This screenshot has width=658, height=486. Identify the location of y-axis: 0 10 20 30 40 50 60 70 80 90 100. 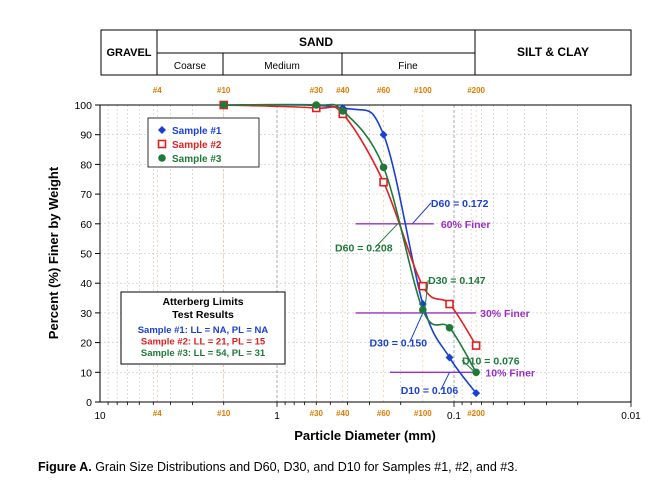
(87, 254).